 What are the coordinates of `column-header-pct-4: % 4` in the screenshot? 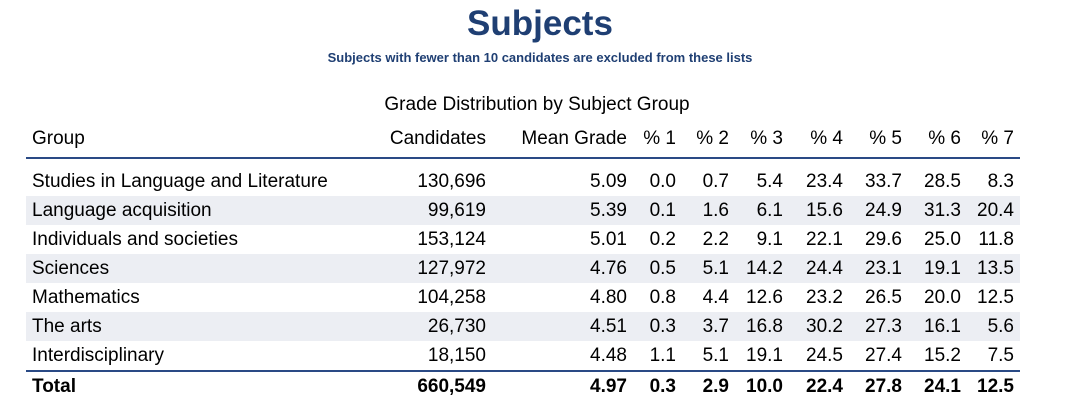 It's located at (826, 138).